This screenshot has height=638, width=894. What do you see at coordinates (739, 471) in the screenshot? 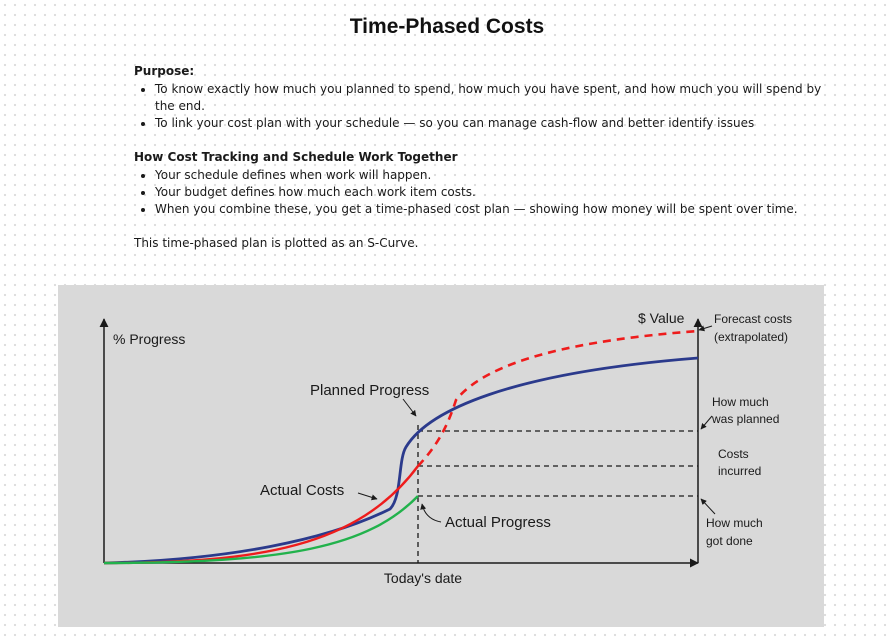
I see `costs-annotation-line2: incurred` at bounding box center [739, 471].